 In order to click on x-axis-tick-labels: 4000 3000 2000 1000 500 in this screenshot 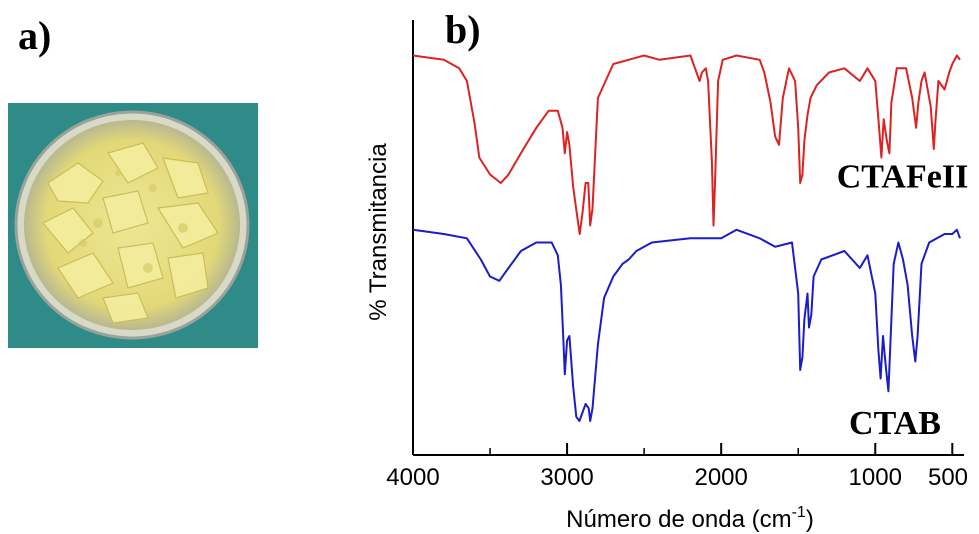, I will do `click(677, 477)`.